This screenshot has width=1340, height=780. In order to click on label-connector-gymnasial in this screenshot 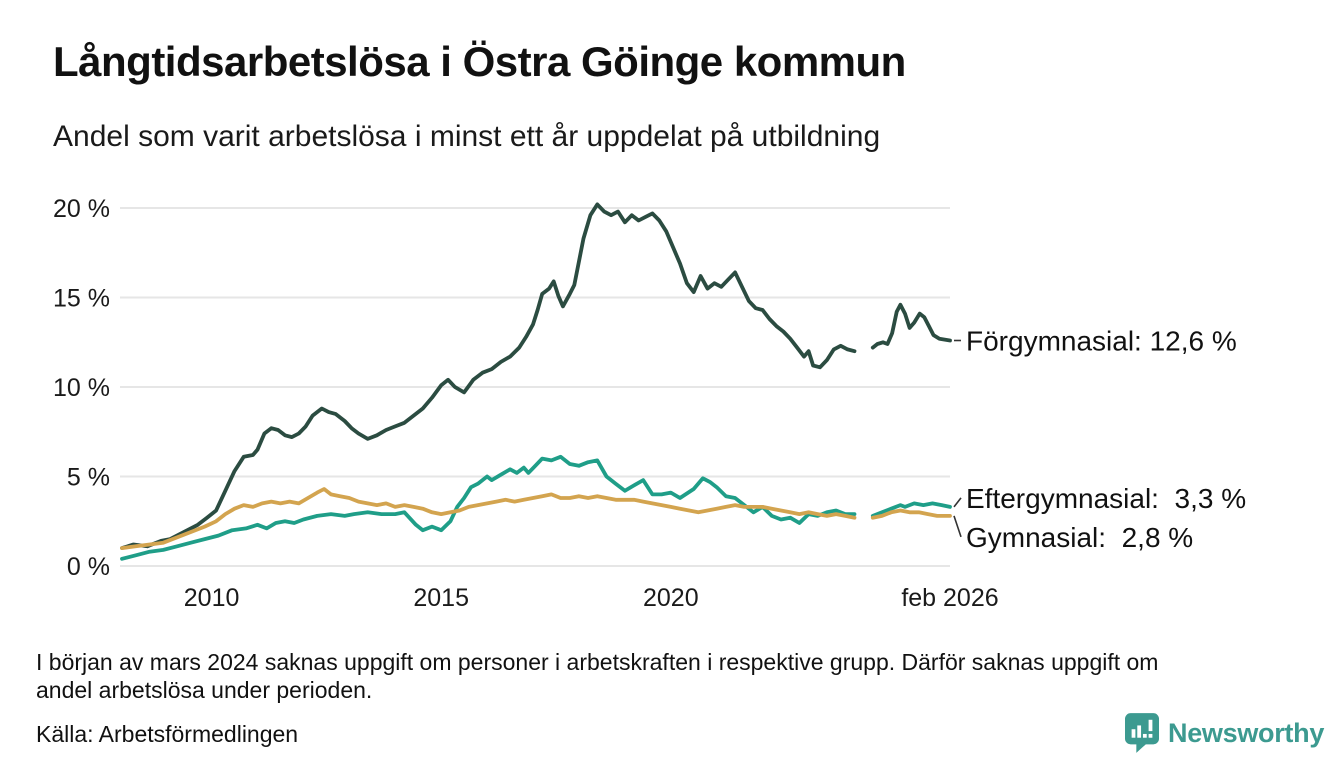, I will do `click(957, 526)`.